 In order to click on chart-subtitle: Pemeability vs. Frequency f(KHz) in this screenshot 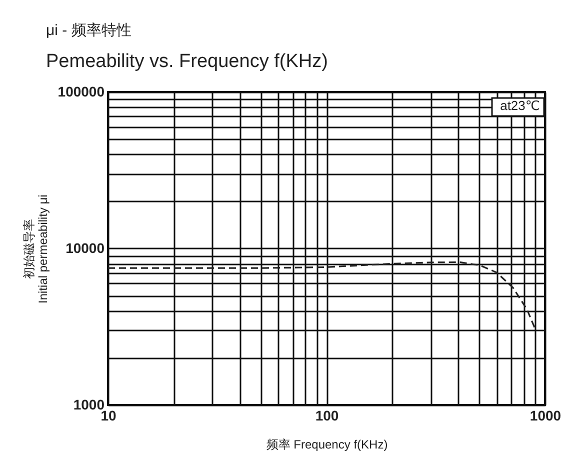, I will do `click(187, 61)`.